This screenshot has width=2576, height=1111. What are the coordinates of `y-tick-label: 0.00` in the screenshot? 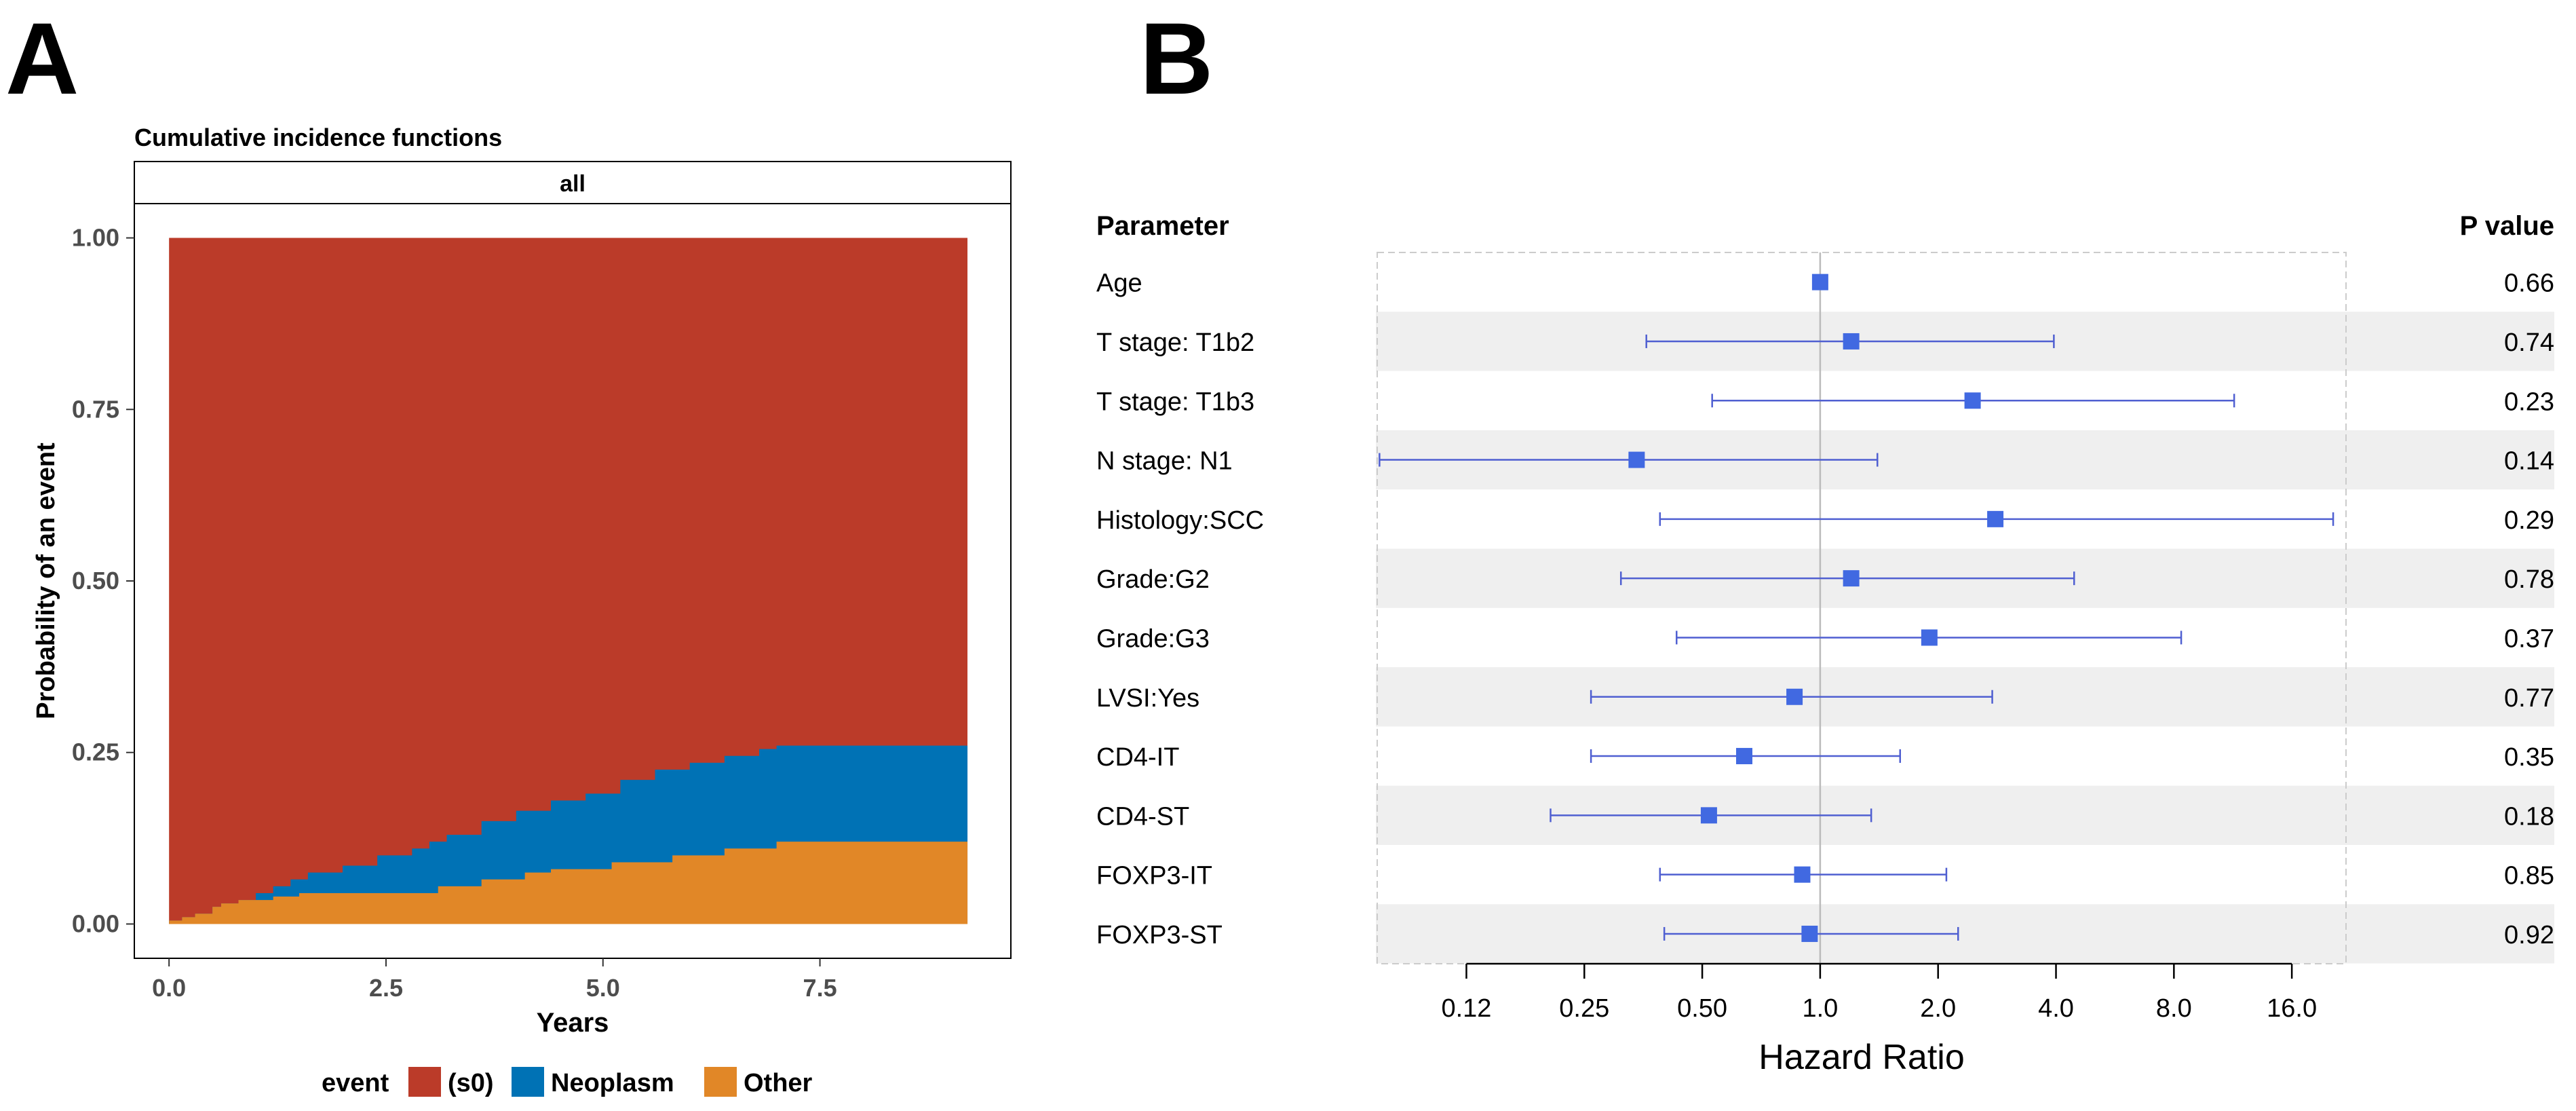 It's located at (95, 923).